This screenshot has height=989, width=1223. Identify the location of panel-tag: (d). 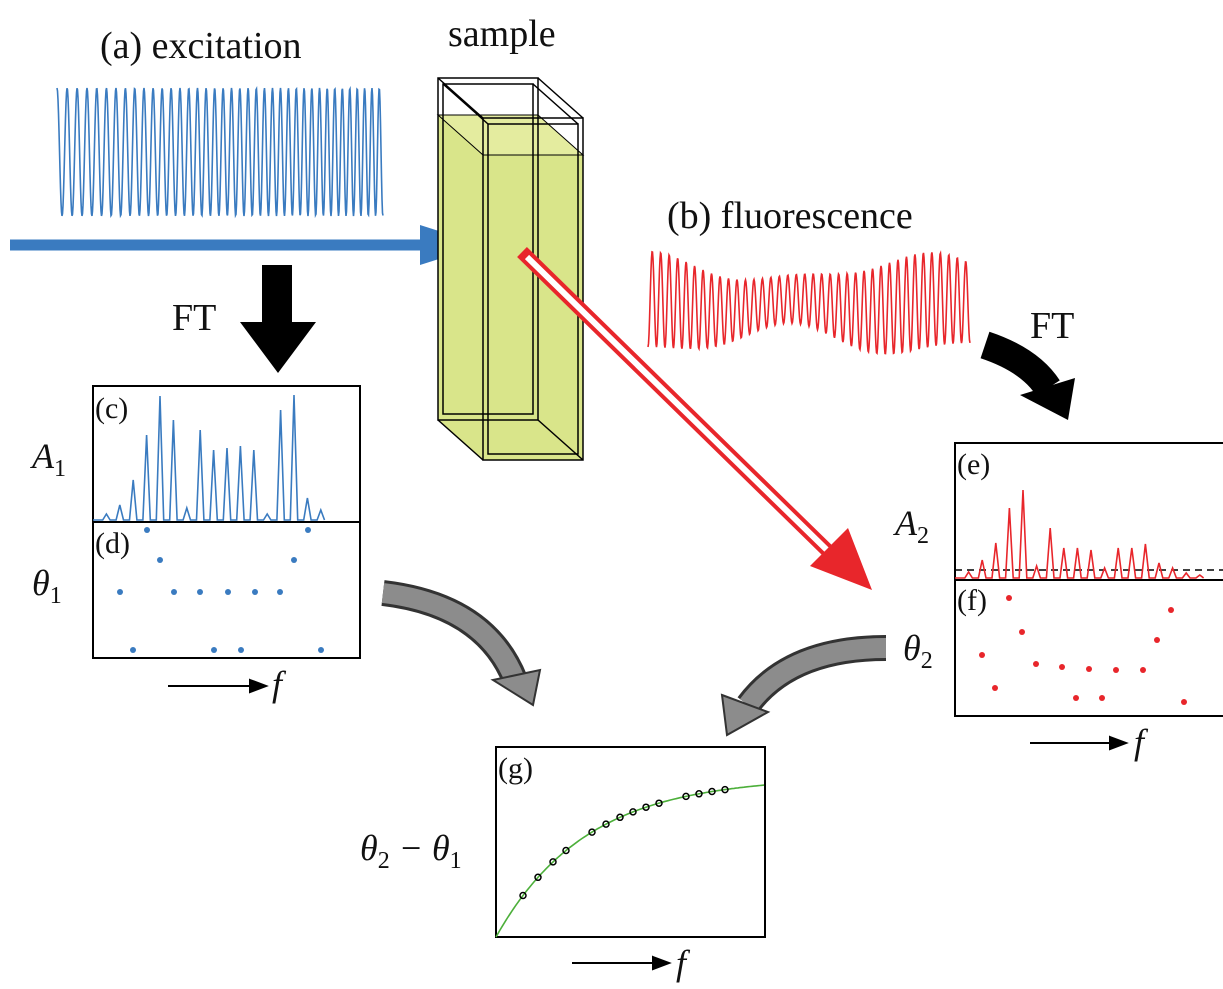
(112, 543).